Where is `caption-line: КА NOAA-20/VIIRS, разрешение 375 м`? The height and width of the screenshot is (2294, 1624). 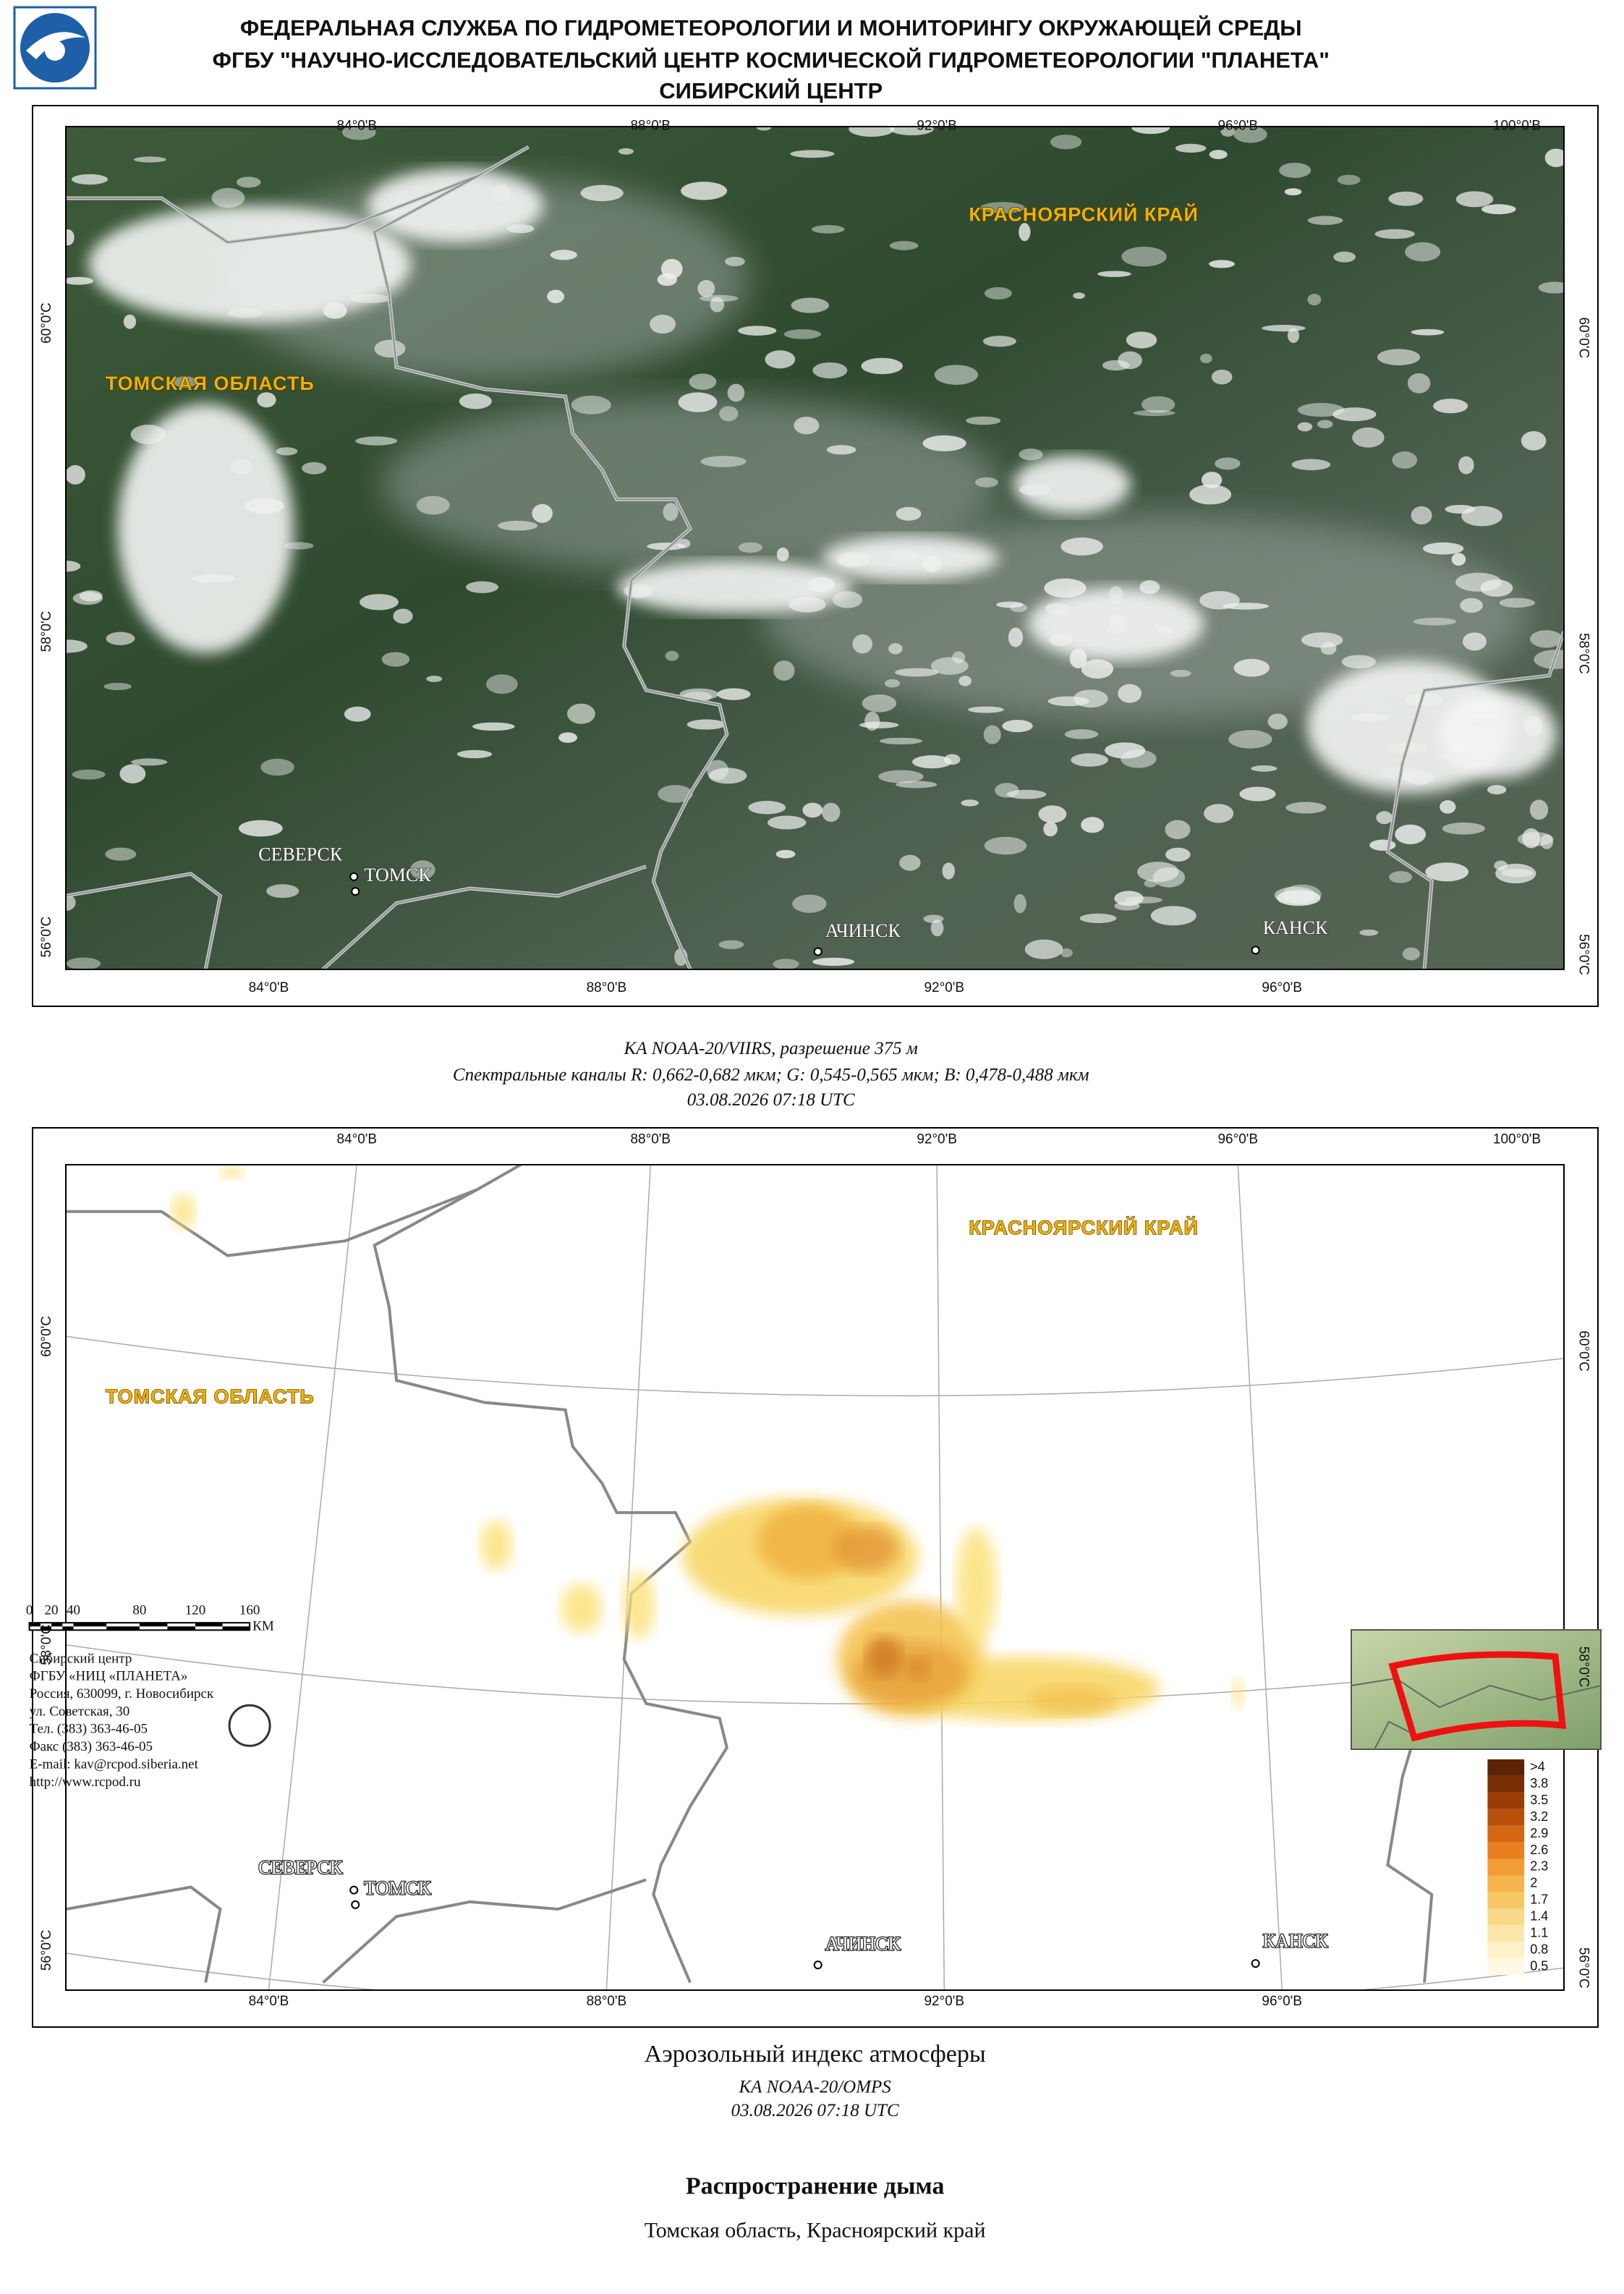 caption-line: КА NOAA-20/VIIRS, разрешение 375 м is located at coordinates (771, 1048).